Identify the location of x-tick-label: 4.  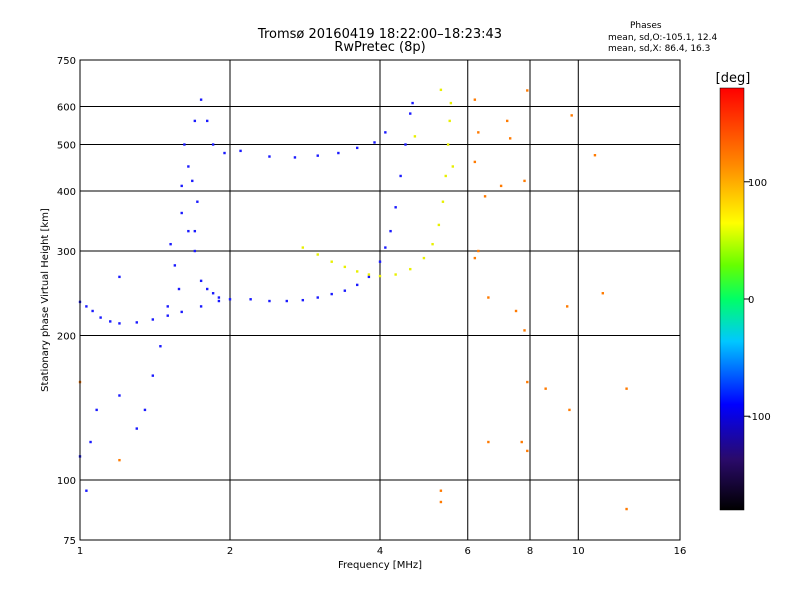
(380, 551).